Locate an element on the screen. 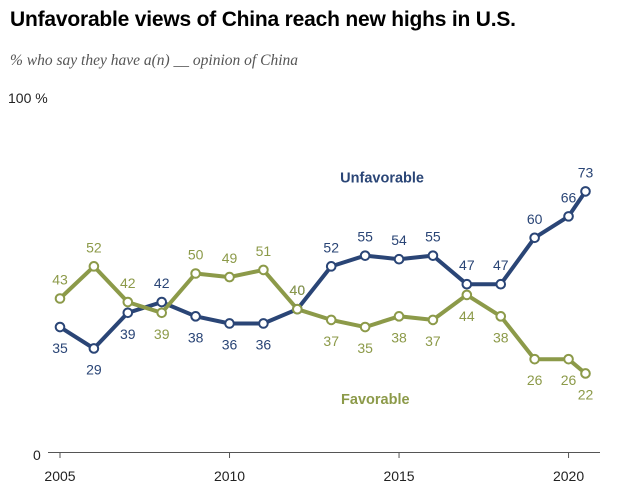 The width and height of the screenshot is (624, 501). series-label-favorable: Favorable is located at coordinates (375, 400).